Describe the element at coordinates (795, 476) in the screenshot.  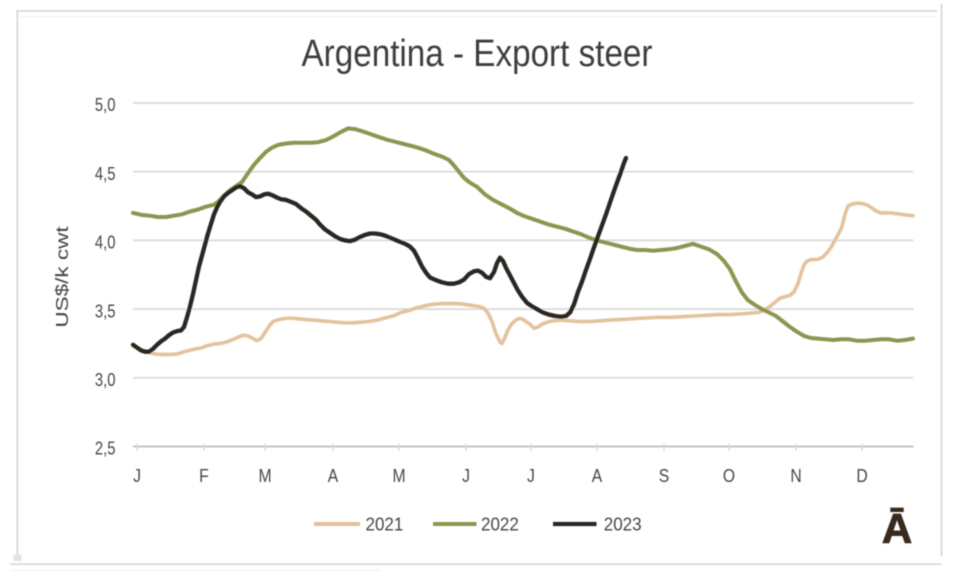
I see `svg-text: N` at that location.